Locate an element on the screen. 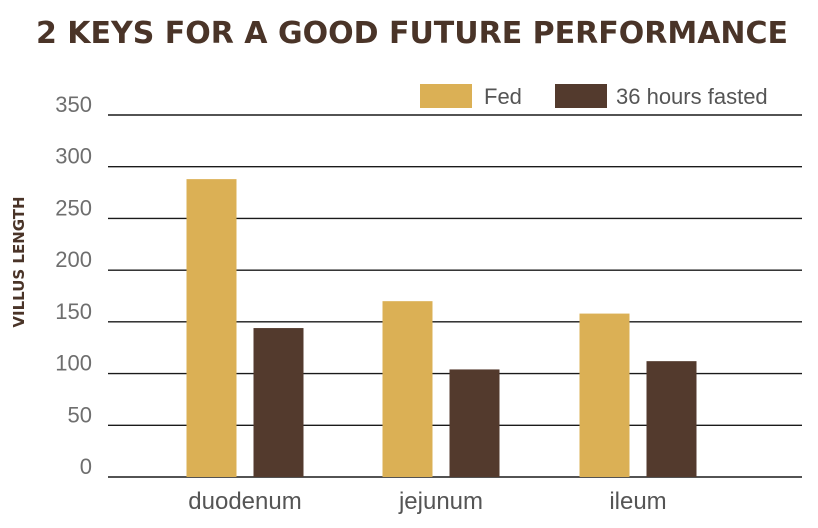  y-tick-label: 150 is located at coordinates (73, 311).